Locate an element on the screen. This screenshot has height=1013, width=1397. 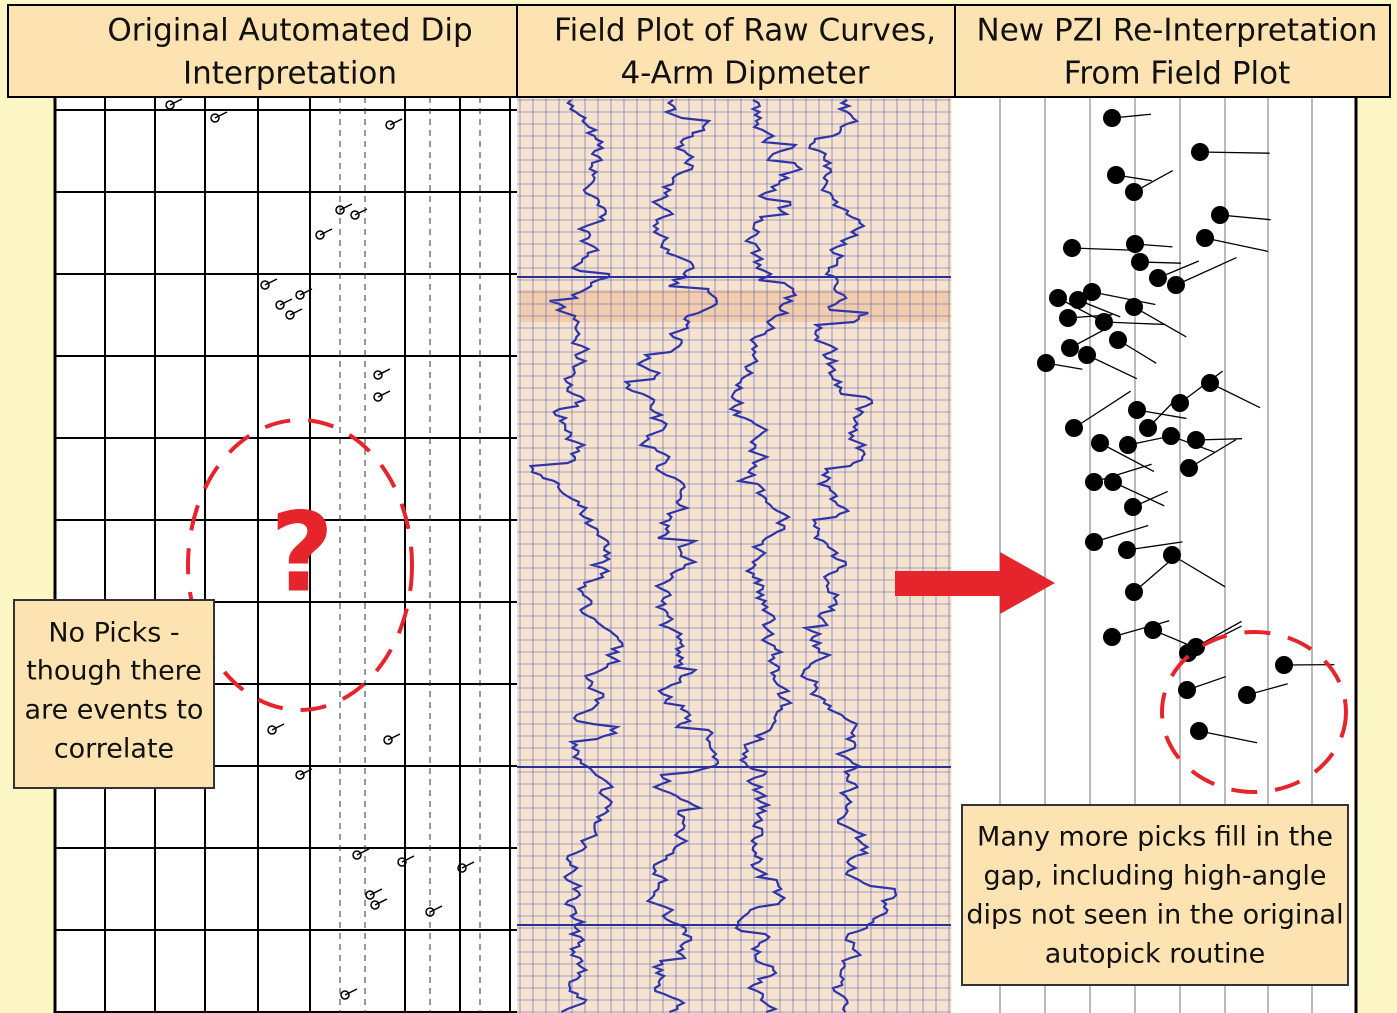
header-bar is located at coordinates (699, 51).